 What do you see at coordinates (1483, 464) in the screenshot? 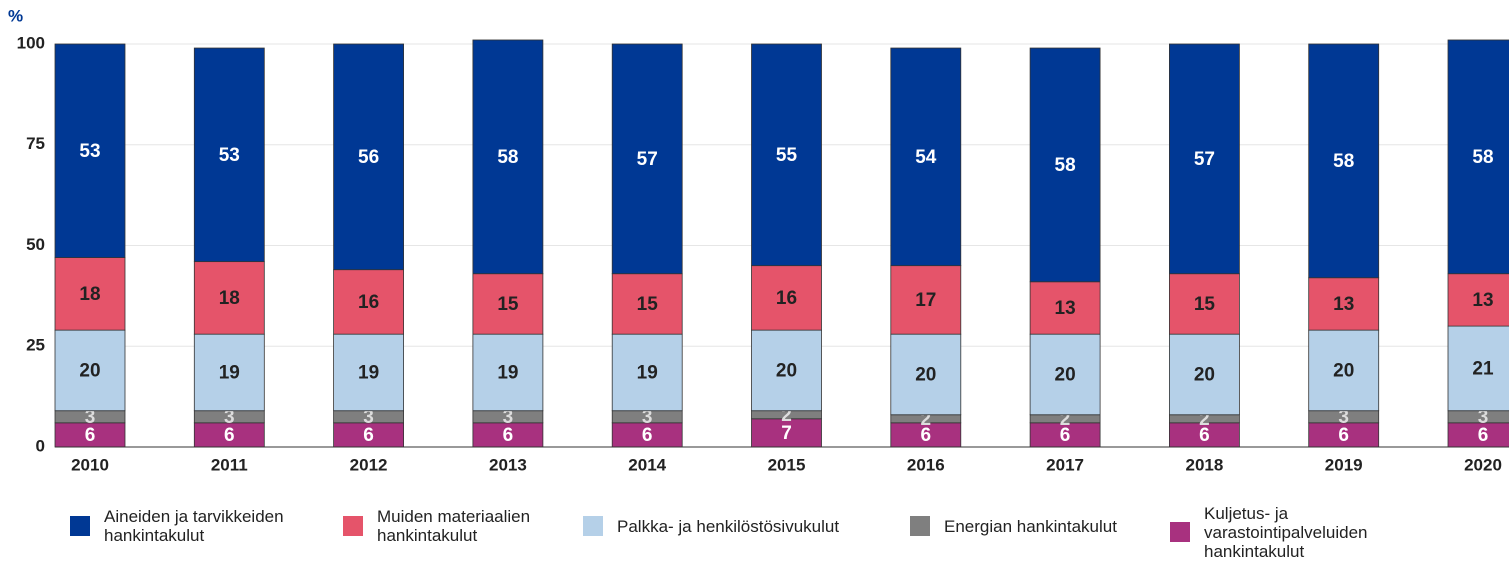
I see `x-tick-label: 2020` at bounding box center [1483, 464].